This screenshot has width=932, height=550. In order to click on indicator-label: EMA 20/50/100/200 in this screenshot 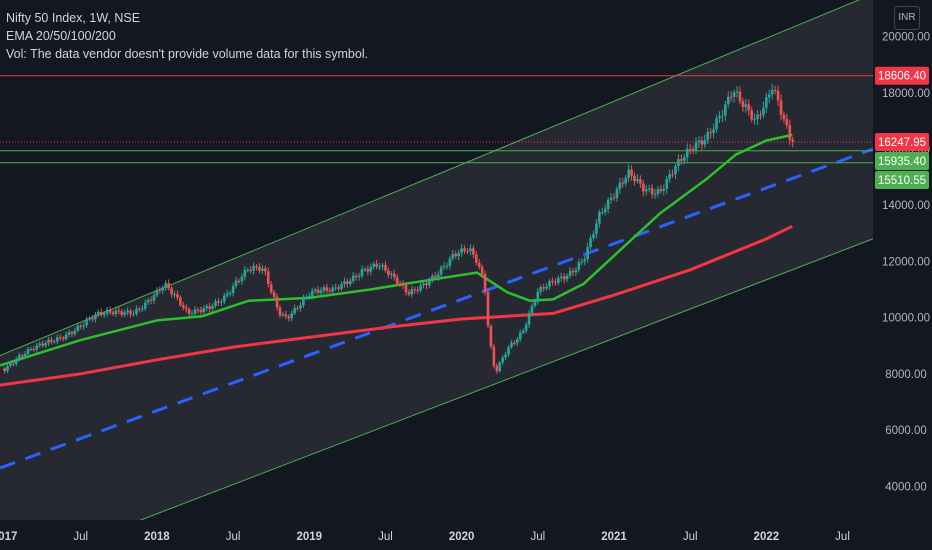, I will do `click(61, 36)`.